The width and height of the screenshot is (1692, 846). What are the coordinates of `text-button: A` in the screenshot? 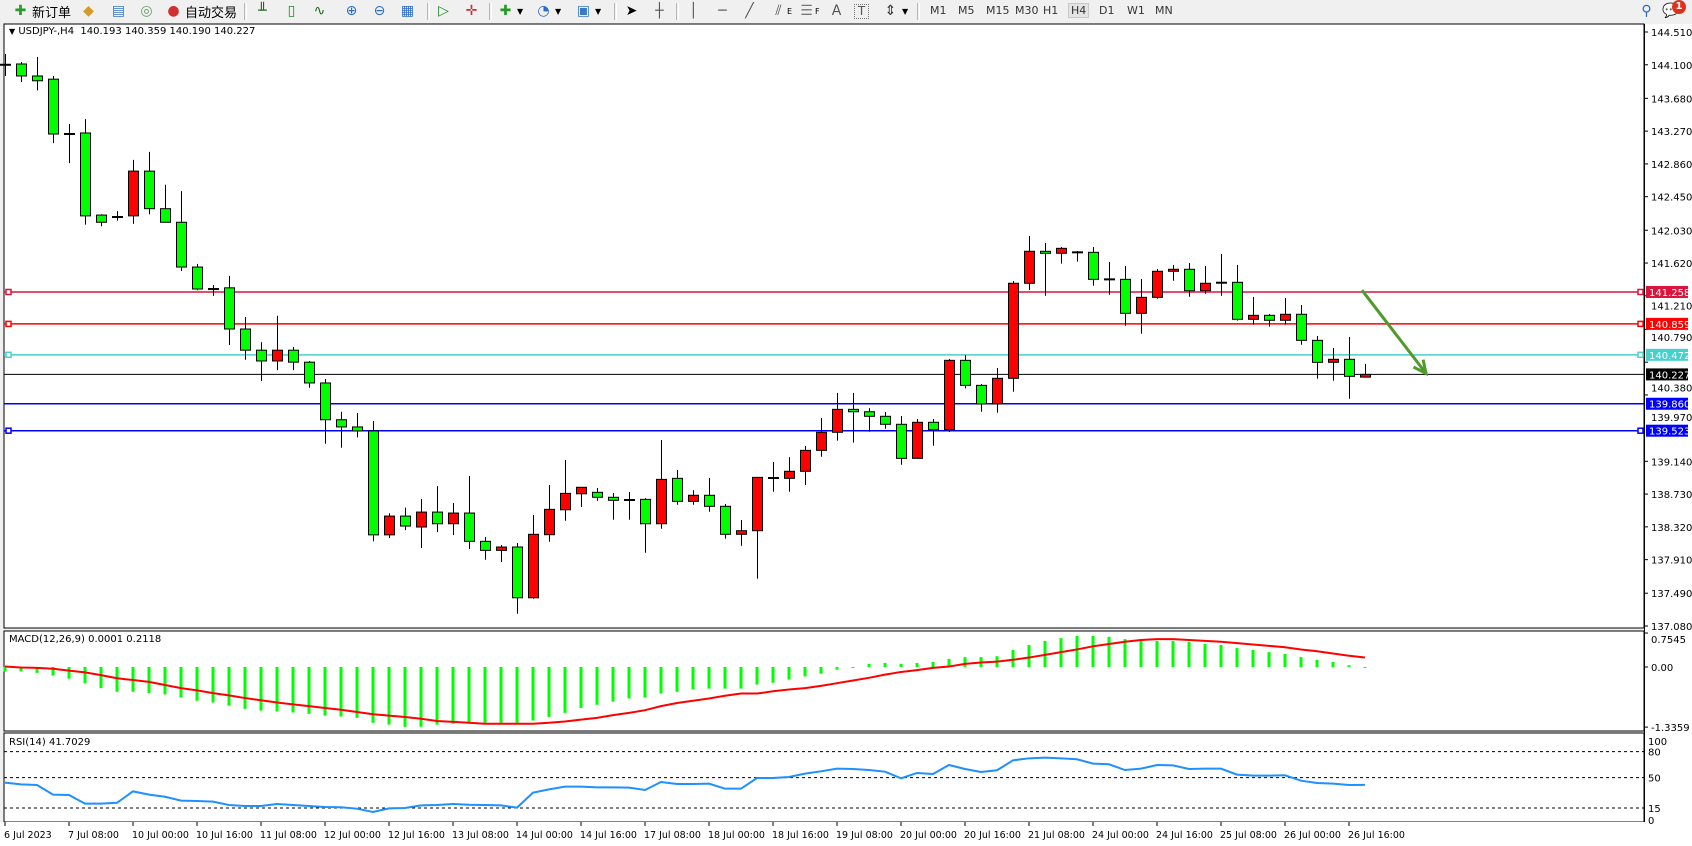 It's located at (836, 11).